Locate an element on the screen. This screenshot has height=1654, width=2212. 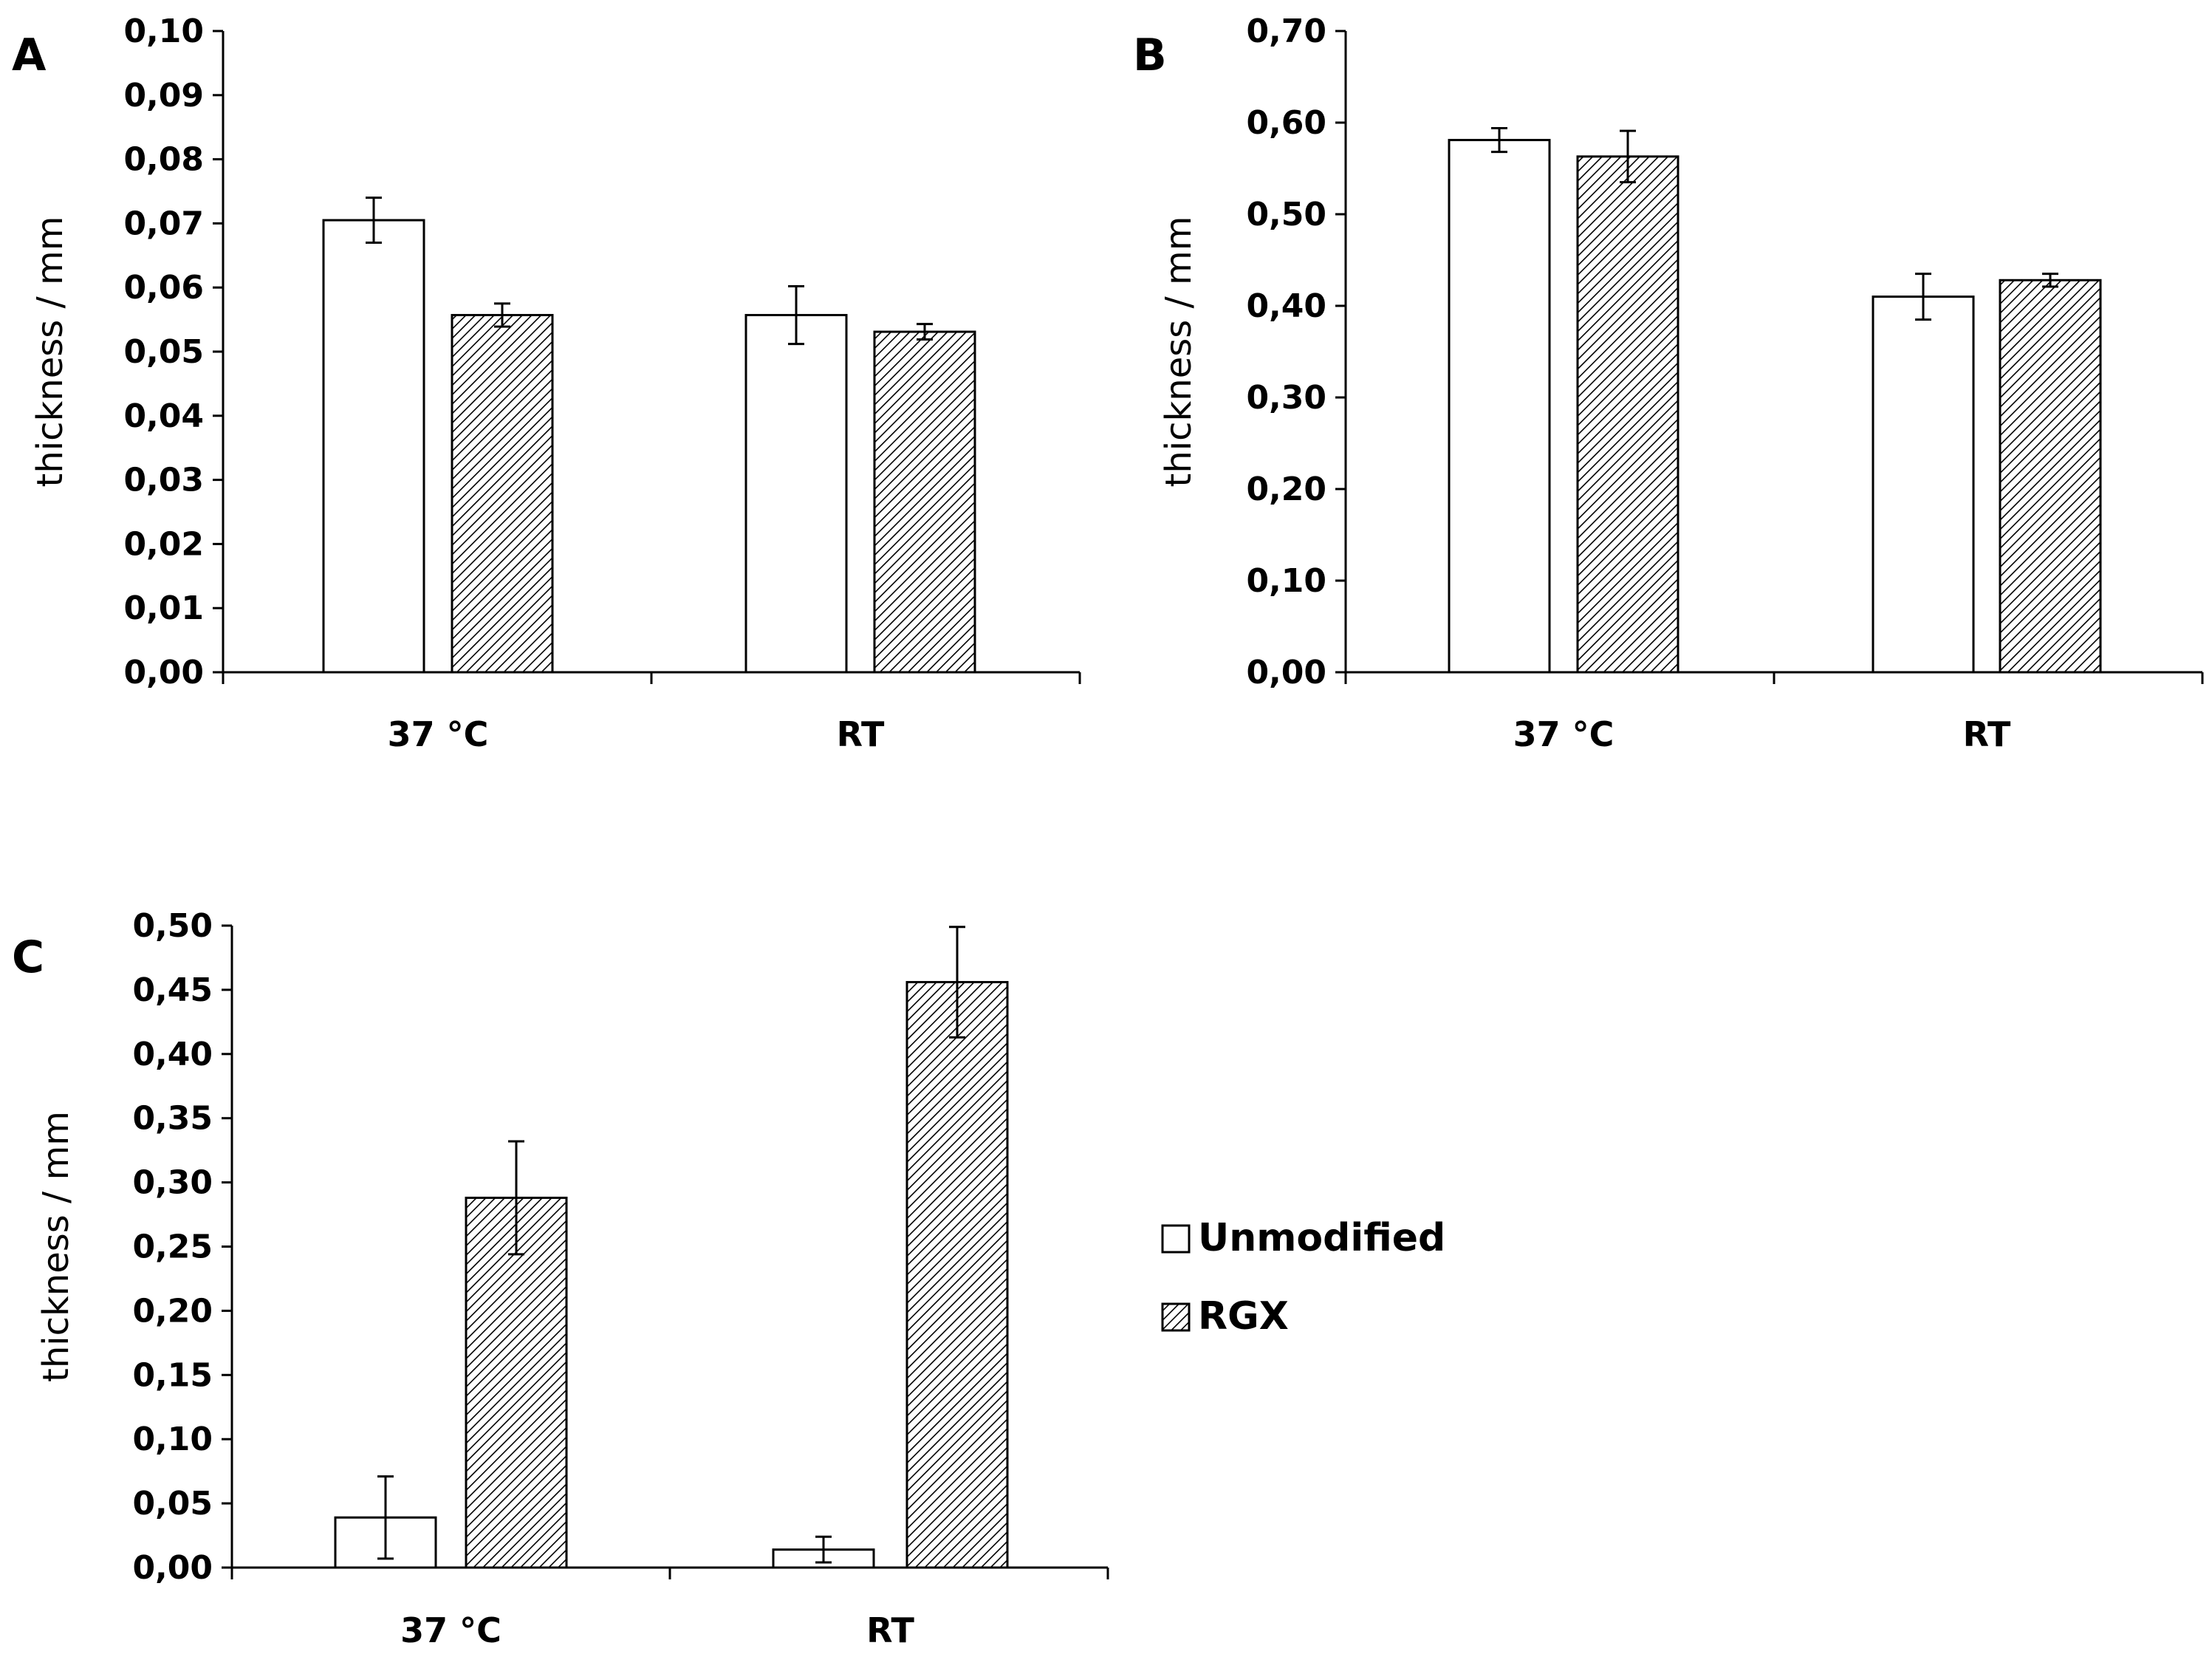
y-tick-label: 0,15 is located at coordinates (172, 1375).